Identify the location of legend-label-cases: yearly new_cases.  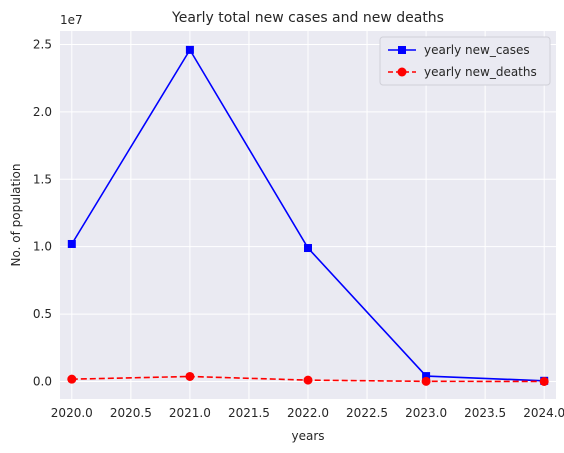
(477, 50).